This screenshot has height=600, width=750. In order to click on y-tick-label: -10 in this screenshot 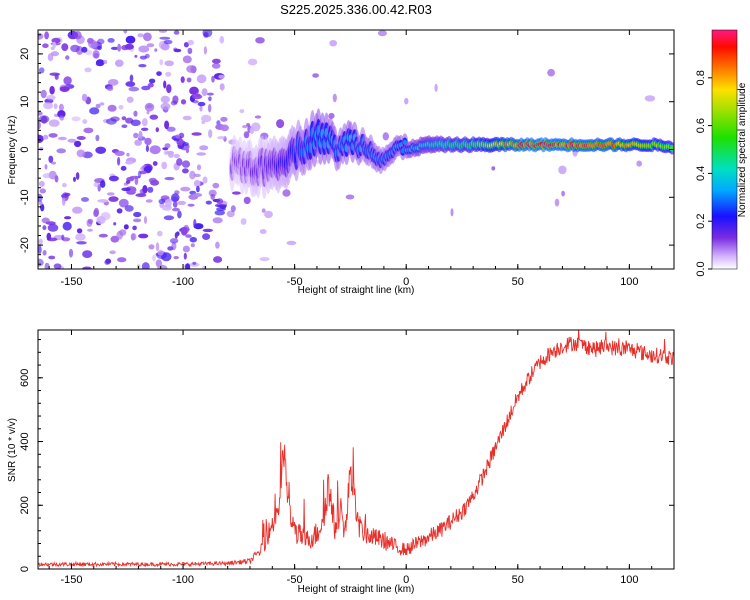, I will do `click(25, 197)`.